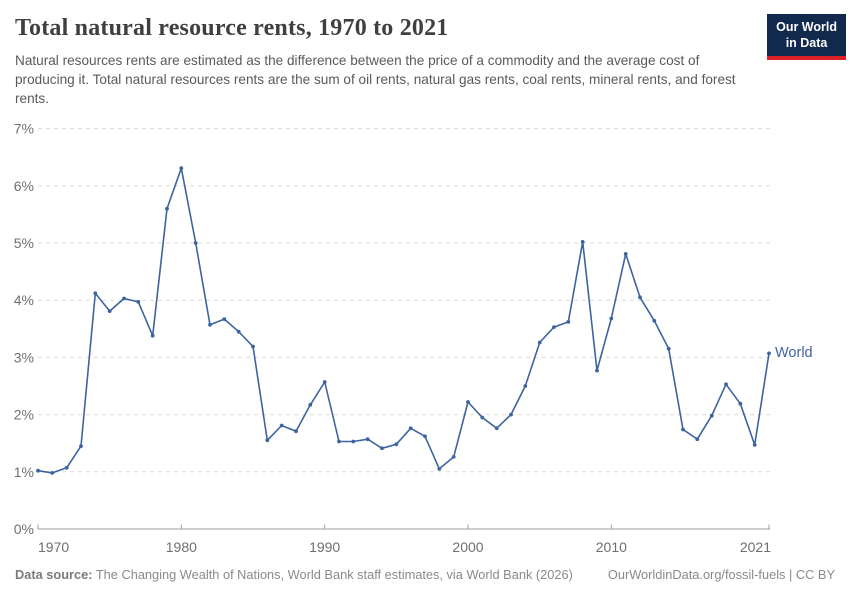 The height and width of the screenshot is (600, 850). Describe the element at coordinates (81, 446) in the screenshot. I see `data-point-1973` at that location.